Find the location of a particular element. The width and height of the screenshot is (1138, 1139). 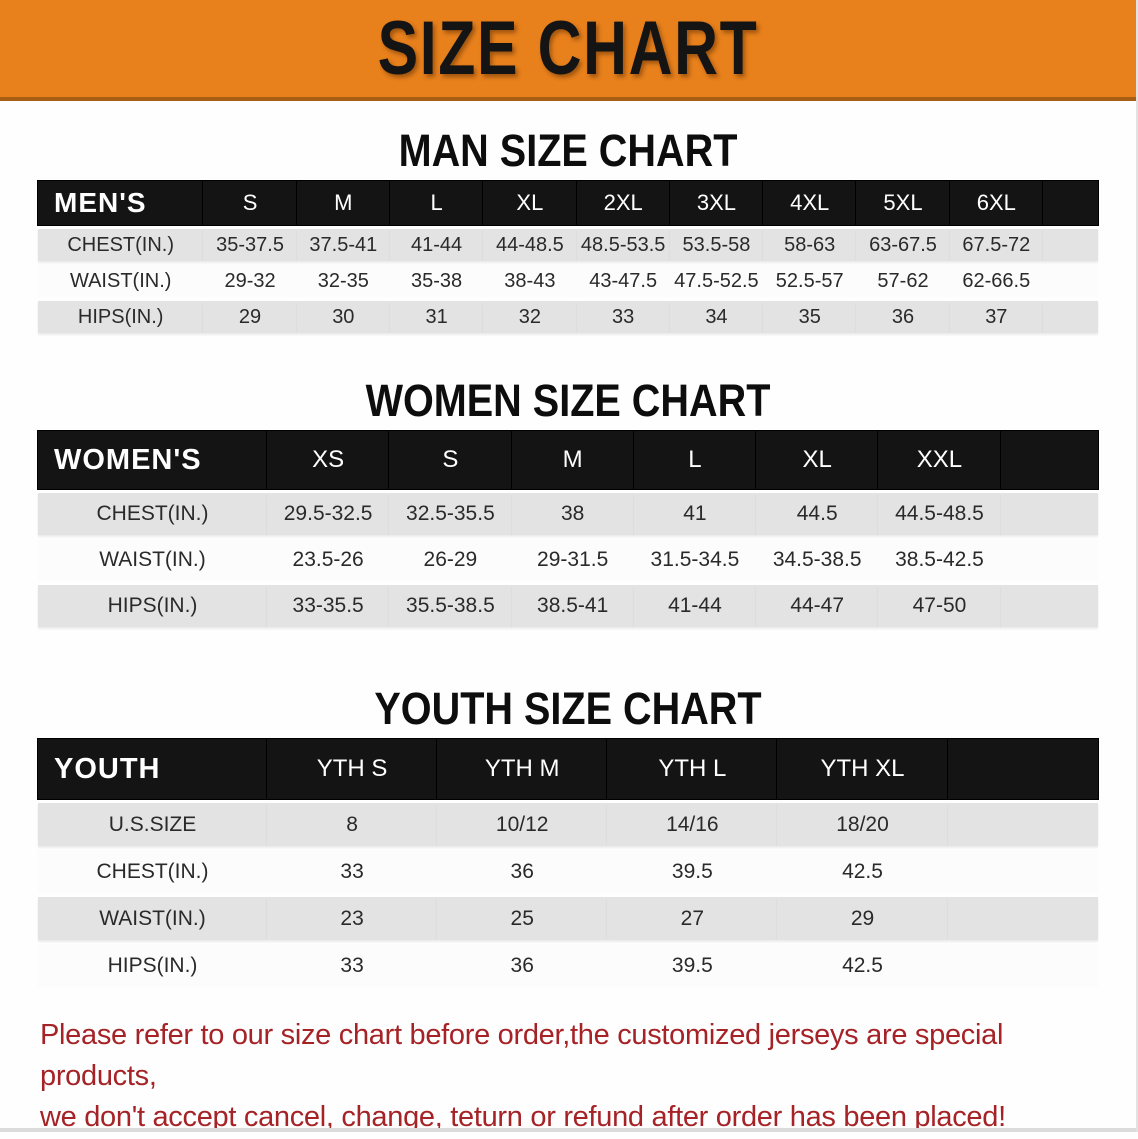

table-cell: 35.5-38.5 is located at coordinates (450, 606).